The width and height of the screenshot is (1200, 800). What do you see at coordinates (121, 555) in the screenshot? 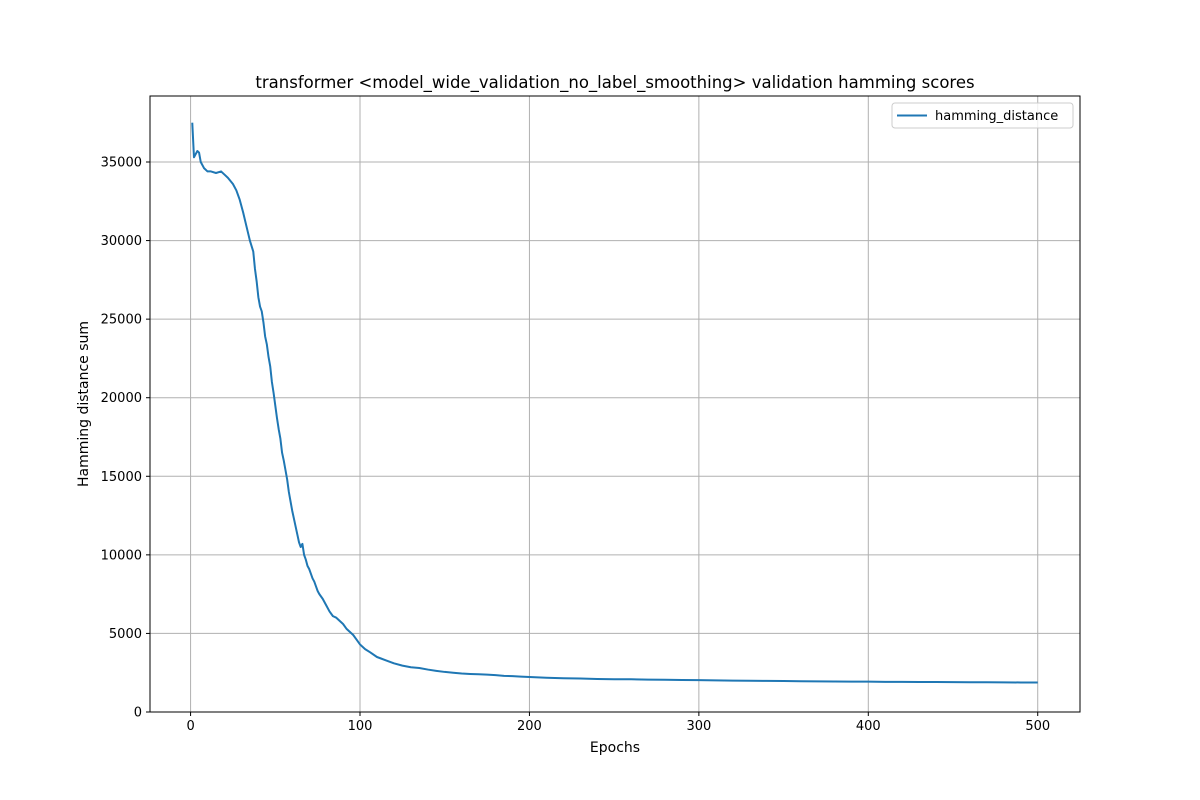
I see `y-tick-label: 10000` at bounding box center [121, 555].